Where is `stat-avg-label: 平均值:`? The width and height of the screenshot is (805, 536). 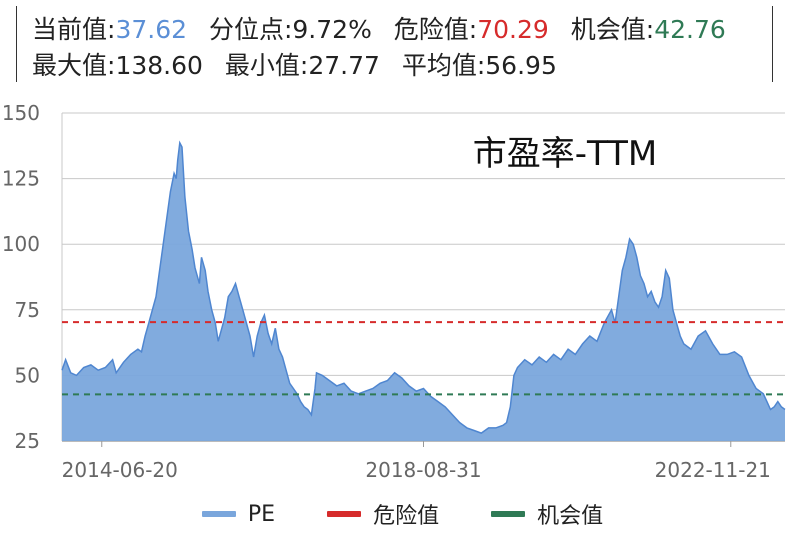 stat-avg-label: 平均值: is located at coordinates (443, 65).